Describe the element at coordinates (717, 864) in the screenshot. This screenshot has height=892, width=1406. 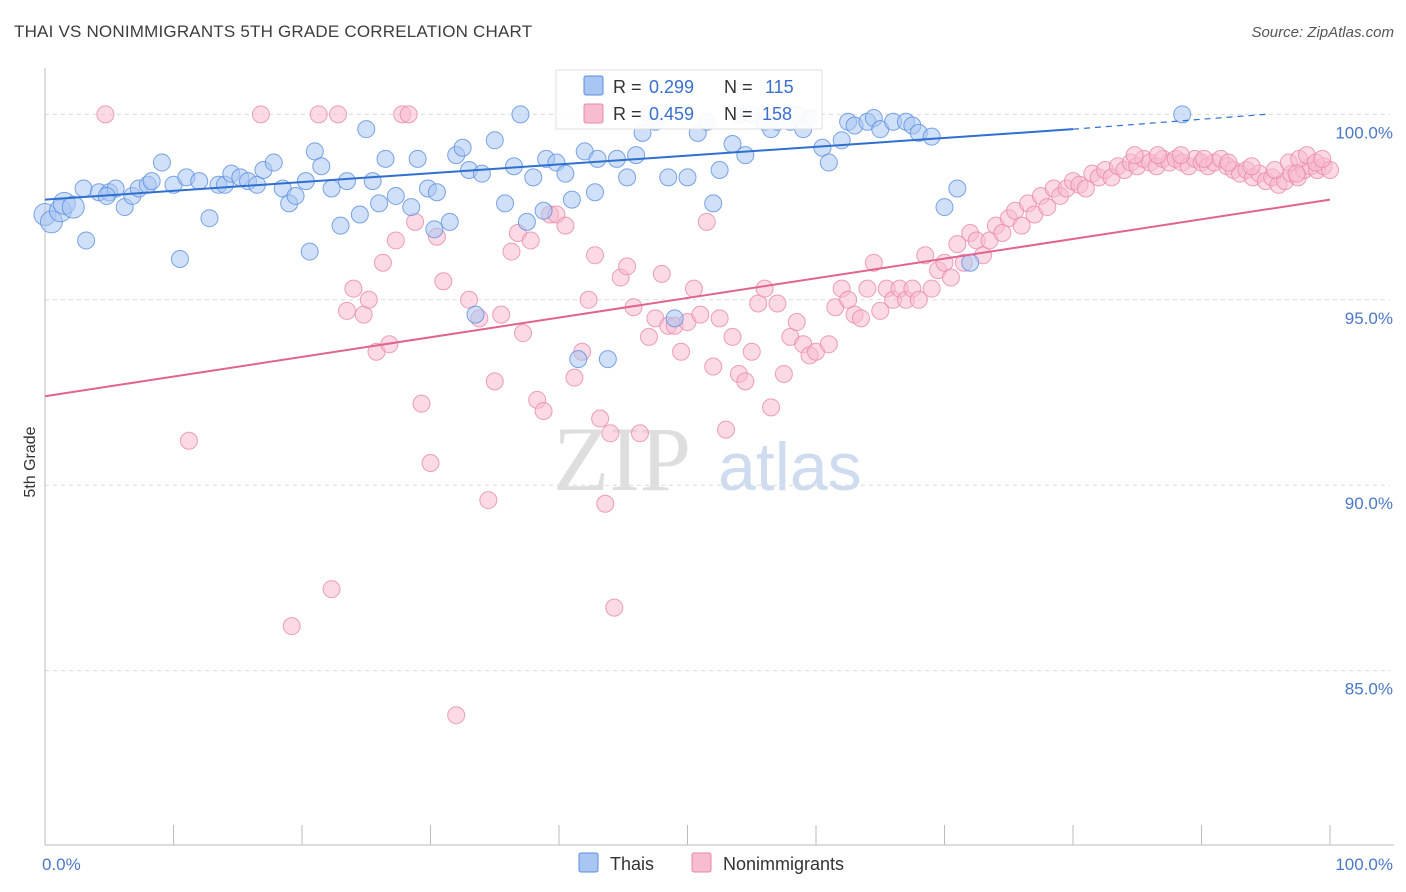
I see `x-tick-labels: 0.0% 100.0%` at that location.